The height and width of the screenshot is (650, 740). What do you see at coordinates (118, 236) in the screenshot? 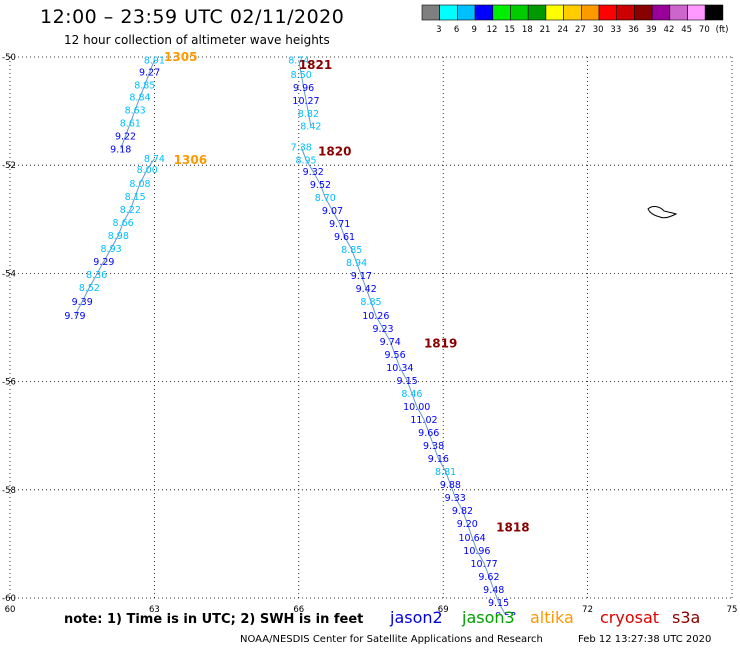
I see `wave-height-label: 8.98` at bounding box center [118, 236].